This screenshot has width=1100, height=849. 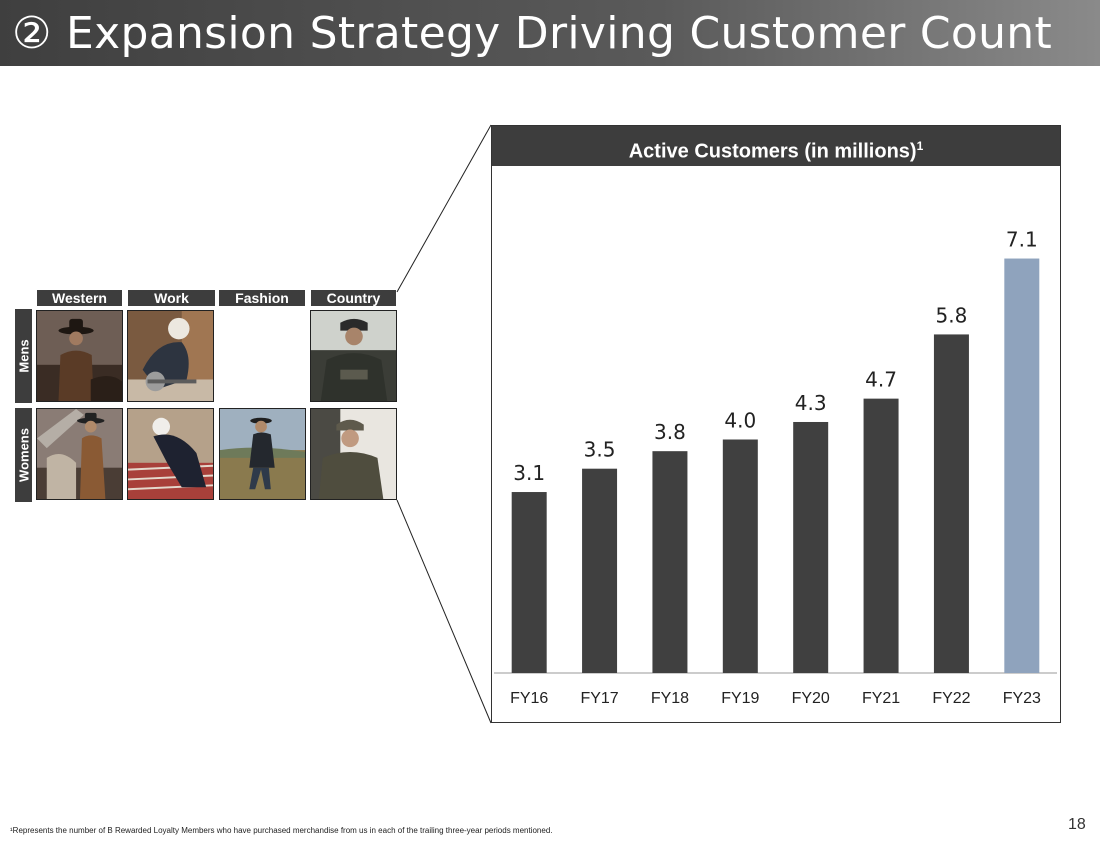 I want to click on chart-title: Active Customers (in millions)1, so click(x=776, y=146).